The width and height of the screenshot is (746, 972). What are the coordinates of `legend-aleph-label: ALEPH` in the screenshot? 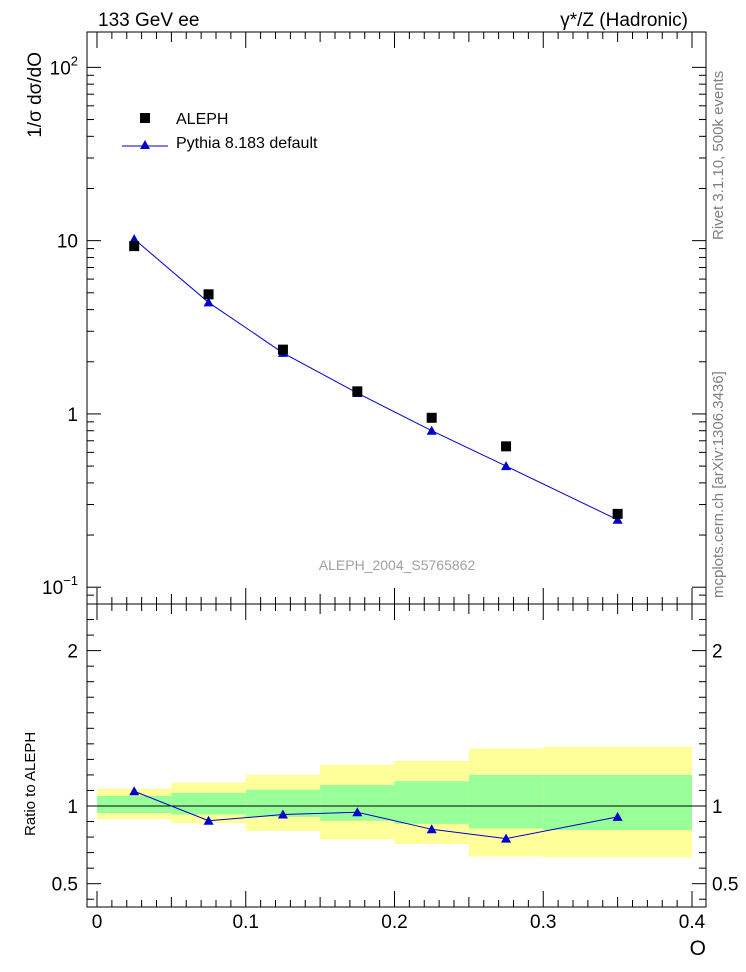 It's located at (202, 119).